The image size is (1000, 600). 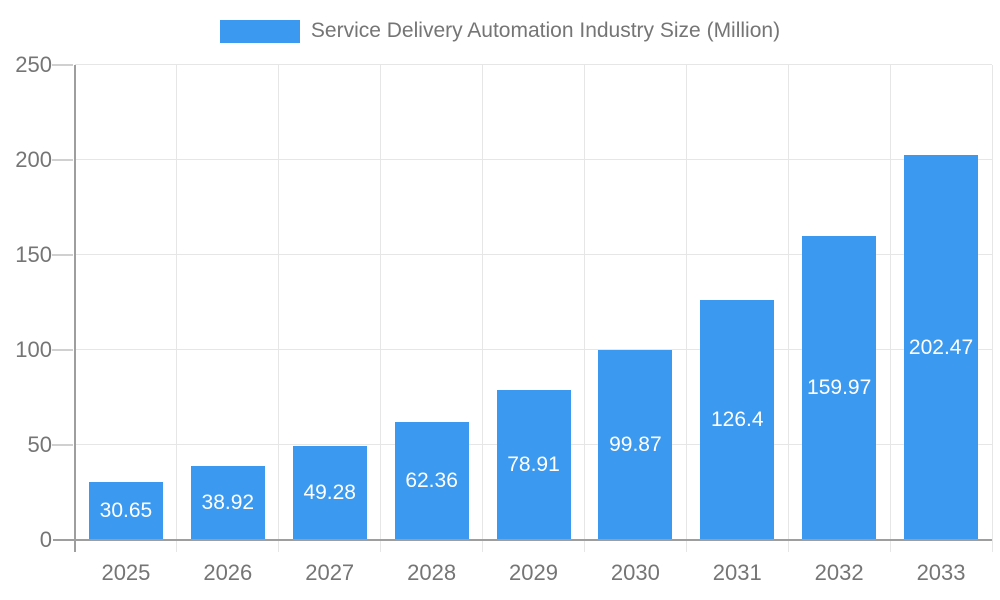 I want to click on bar: 202.47, so click(x=941, y=347).